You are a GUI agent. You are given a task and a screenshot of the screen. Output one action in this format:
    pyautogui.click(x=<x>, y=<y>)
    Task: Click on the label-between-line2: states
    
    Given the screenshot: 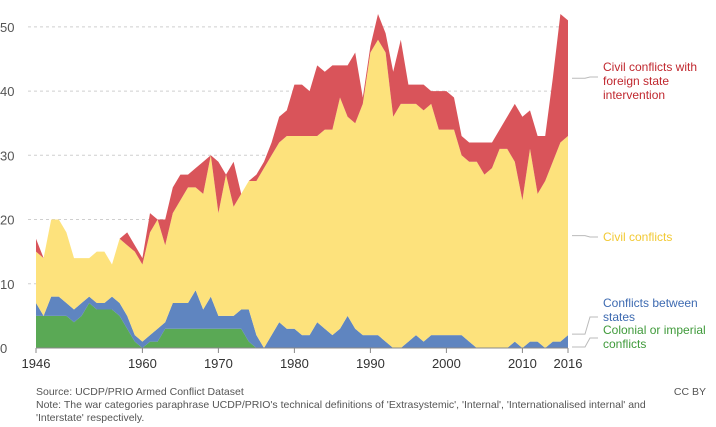 What is the action you would take?
    pyautogui.click(x=619, y=317)
    